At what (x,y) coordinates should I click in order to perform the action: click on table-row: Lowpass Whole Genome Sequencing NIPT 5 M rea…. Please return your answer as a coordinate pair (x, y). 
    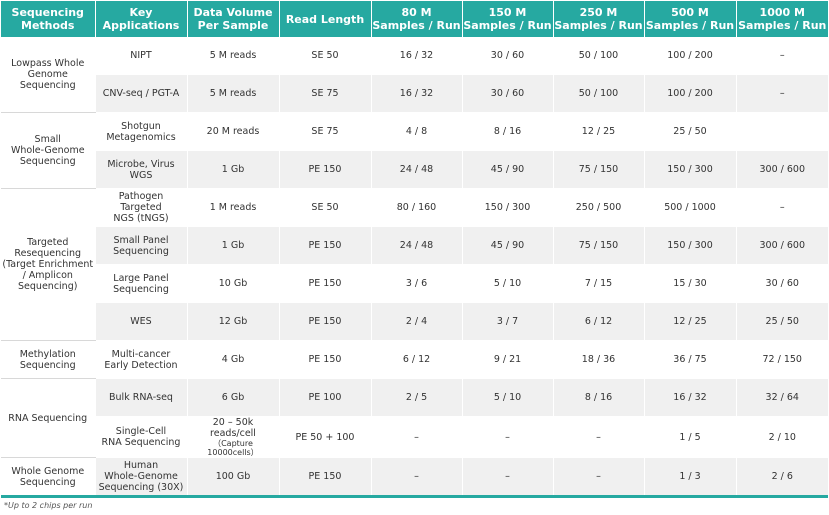
    Looking at the image, I should click on (414, 75).